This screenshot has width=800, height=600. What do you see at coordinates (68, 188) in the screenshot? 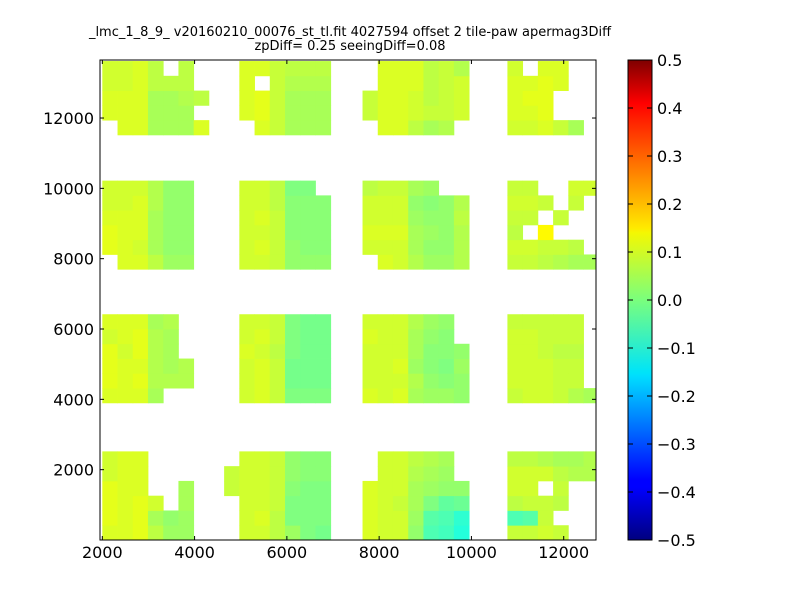
I see `y-tick-label: 10000` at bounding box center [68, 188].